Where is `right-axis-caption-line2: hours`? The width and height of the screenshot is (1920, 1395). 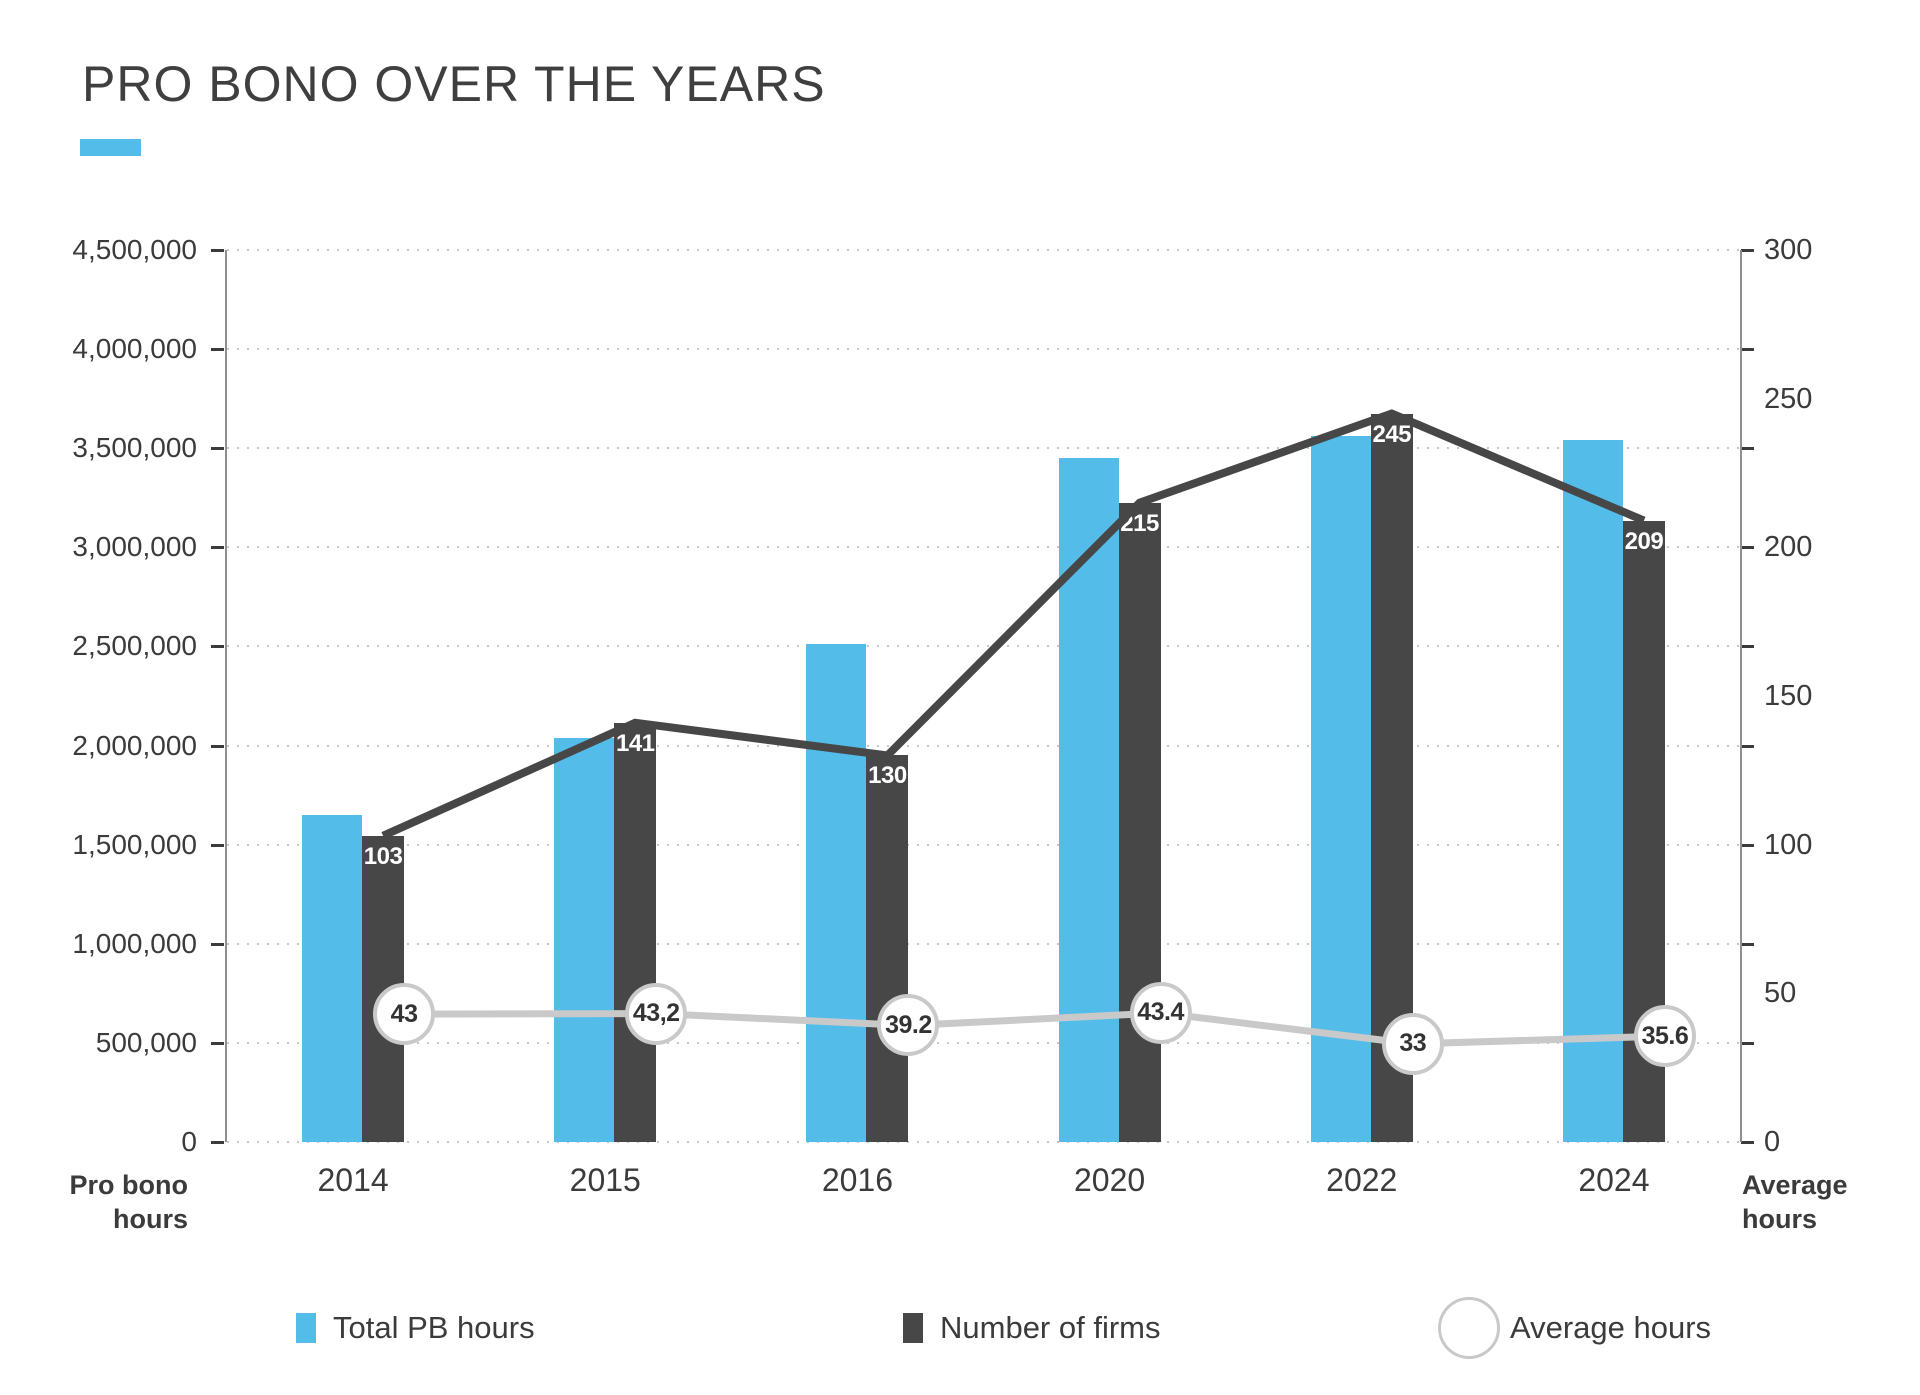 right-axis-caption-line2: hours is located at coordinates (1780, 1219).